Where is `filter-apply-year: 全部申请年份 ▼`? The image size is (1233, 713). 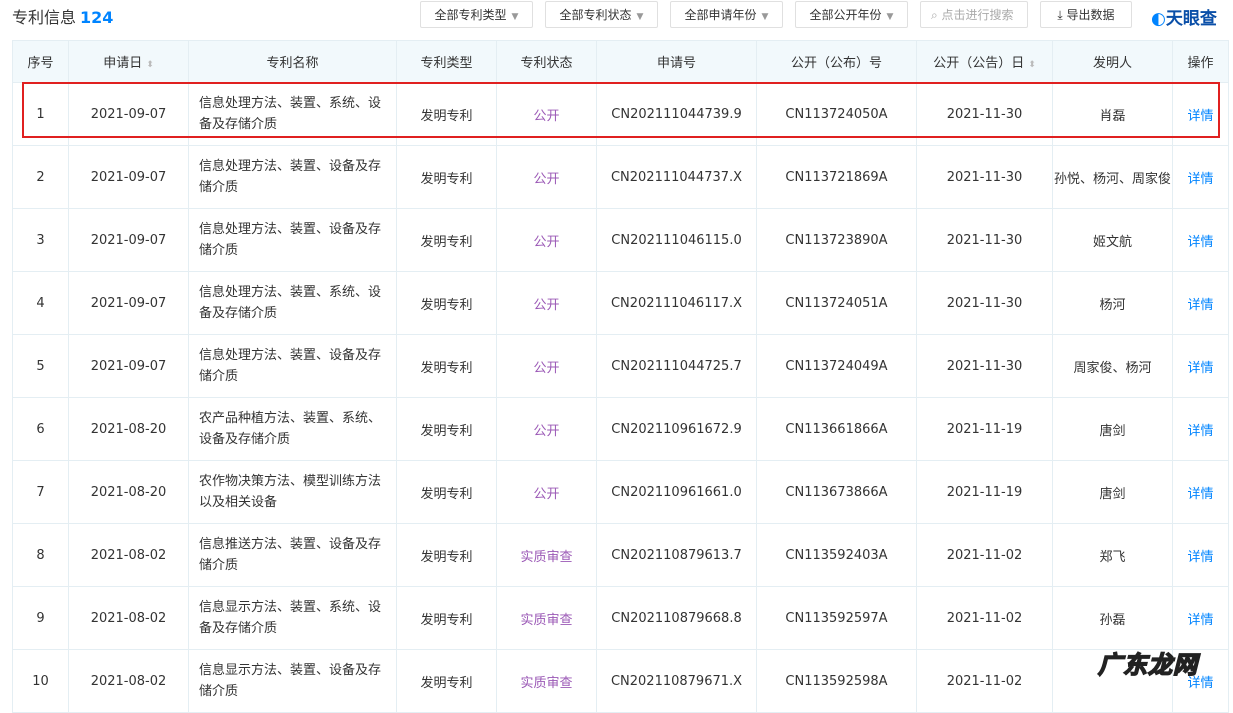 filter-apply-year: 全部申请年份 ▼ is located at coordinates (726, 14).